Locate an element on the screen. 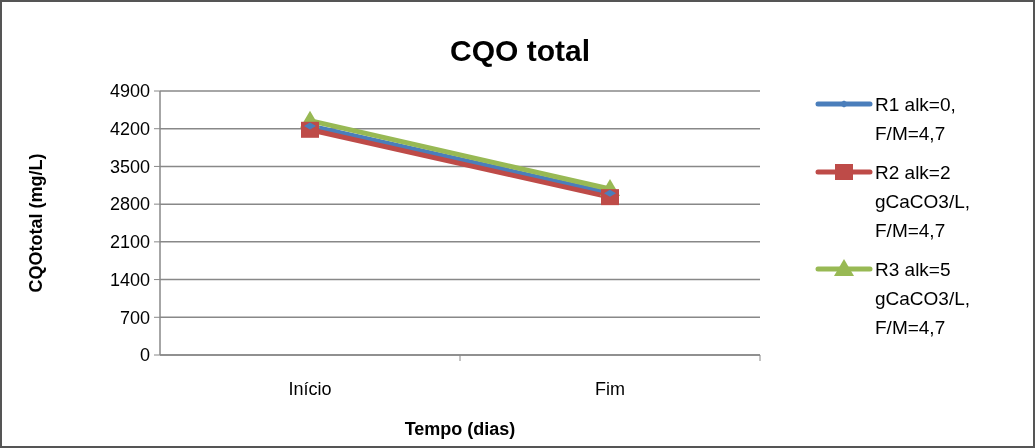 This screenshot has height=448, width=1035. x-tick-label: Início is located at coordinates (310, 389).